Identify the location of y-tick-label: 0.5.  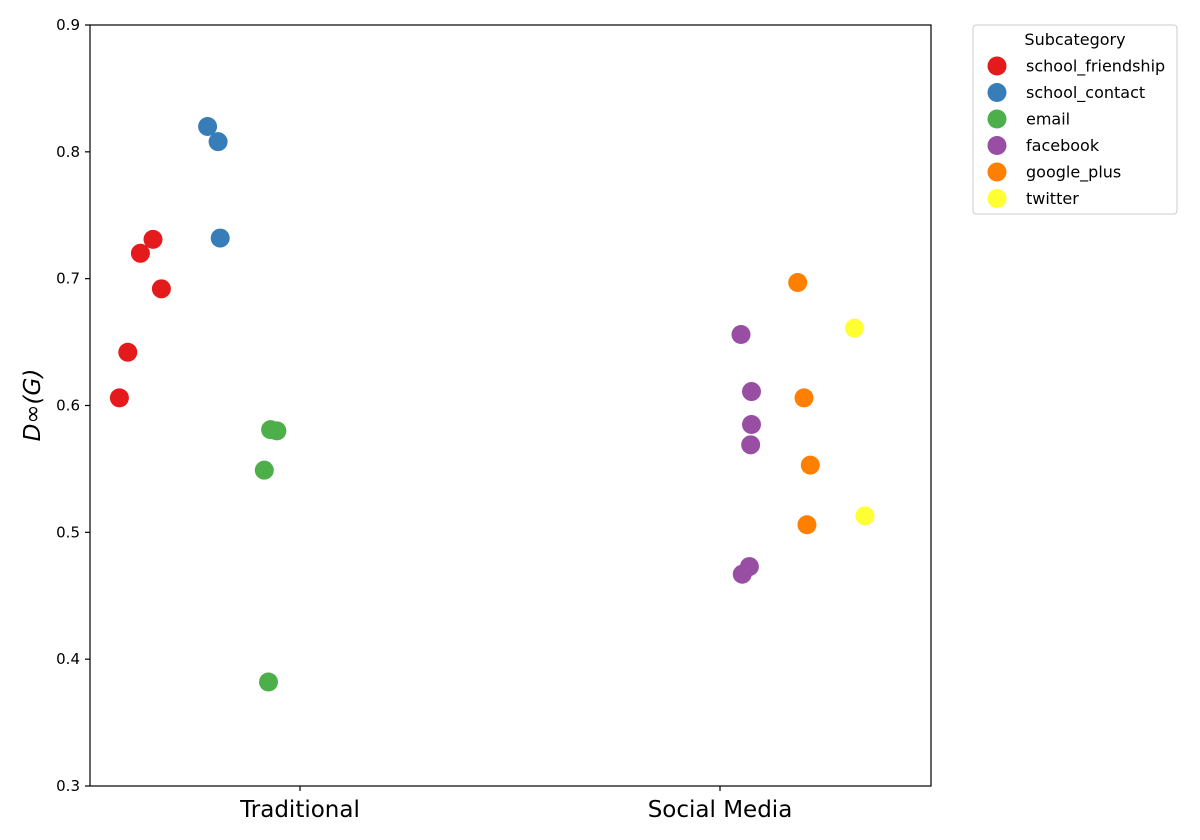
(68, 532).